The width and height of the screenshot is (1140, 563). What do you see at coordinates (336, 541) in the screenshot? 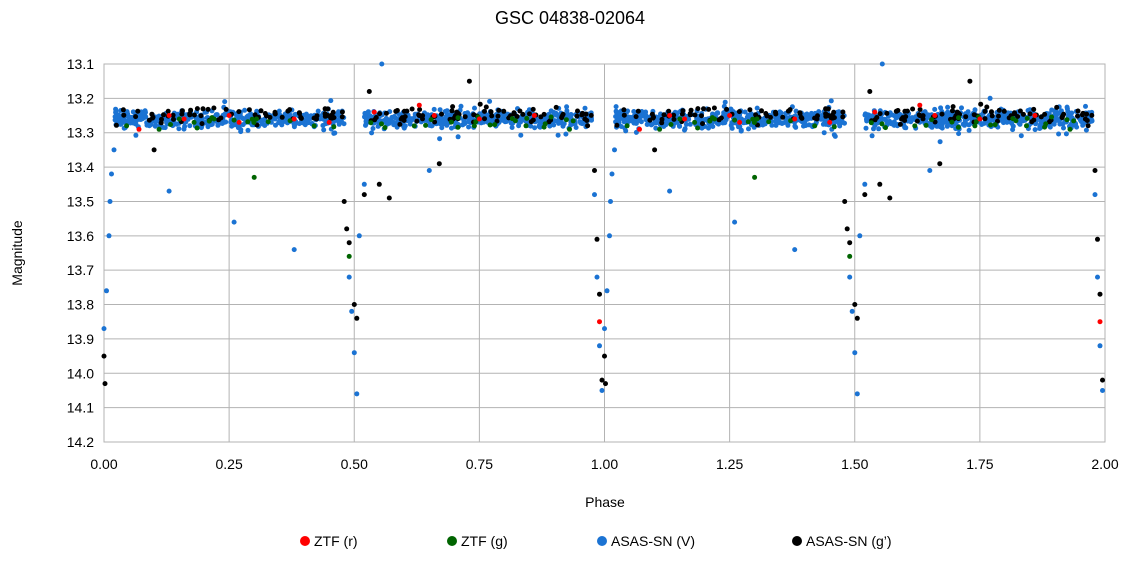
I see `legend-label: ZTF (r)` at bounding box center [336, 541].